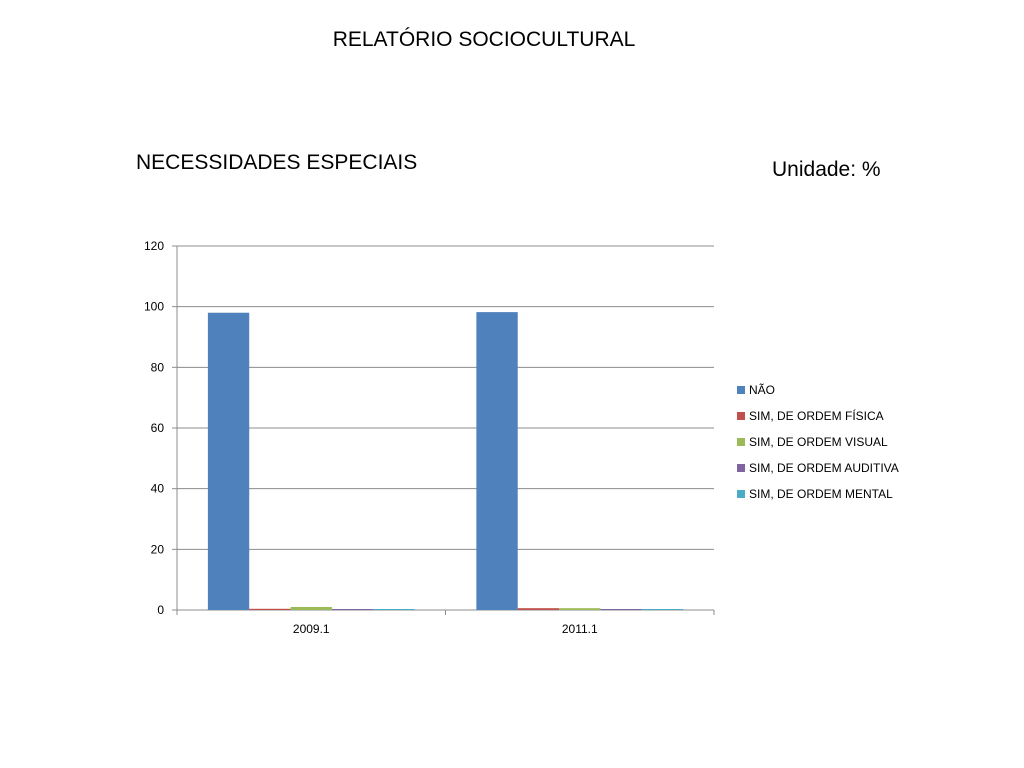 This screenshot has width=1024, height=768. Describe the element at coordinates (158, 549) in the screenshot. I see `y-tick-label: 20` at that location.